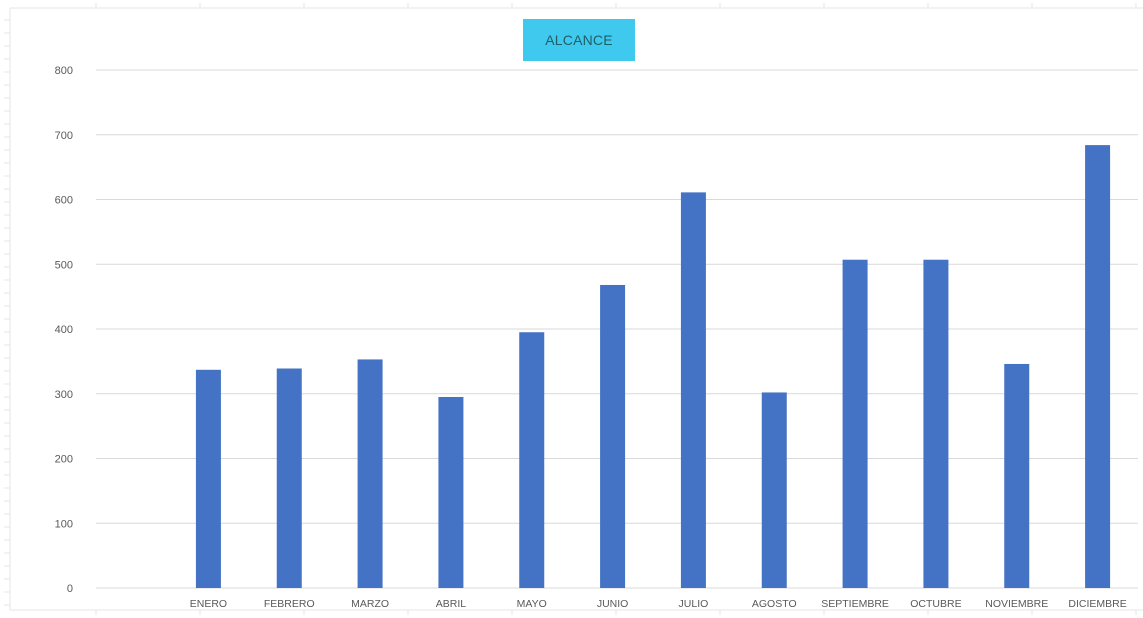 The image size is (1143, 618). Describe the element at coordinates (451, 604) in the screenshot. I see `x-tick-label: ABRIL` at that location.